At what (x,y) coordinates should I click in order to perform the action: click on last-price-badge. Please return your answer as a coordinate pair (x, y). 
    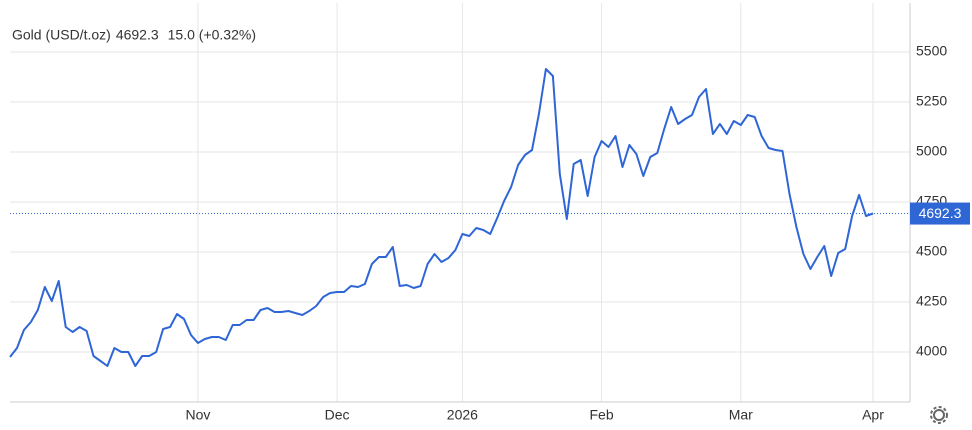
    Looking at the image, I should click on (940, 213).